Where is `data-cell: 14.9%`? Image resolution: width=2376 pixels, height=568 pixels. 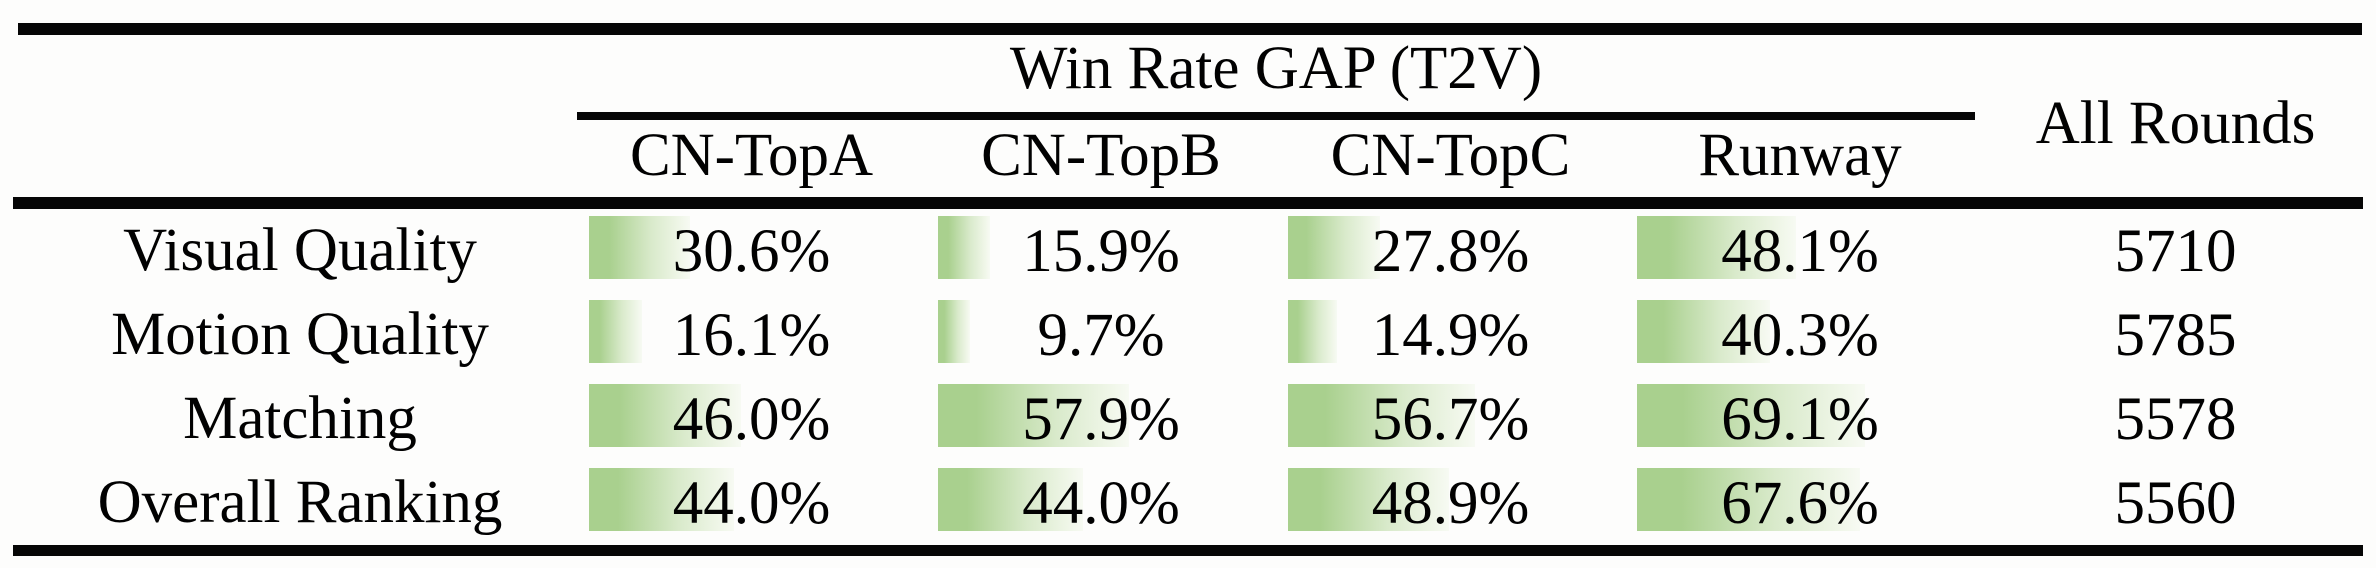 data-cell: 14.9% is located at coordinates (1450, 335).